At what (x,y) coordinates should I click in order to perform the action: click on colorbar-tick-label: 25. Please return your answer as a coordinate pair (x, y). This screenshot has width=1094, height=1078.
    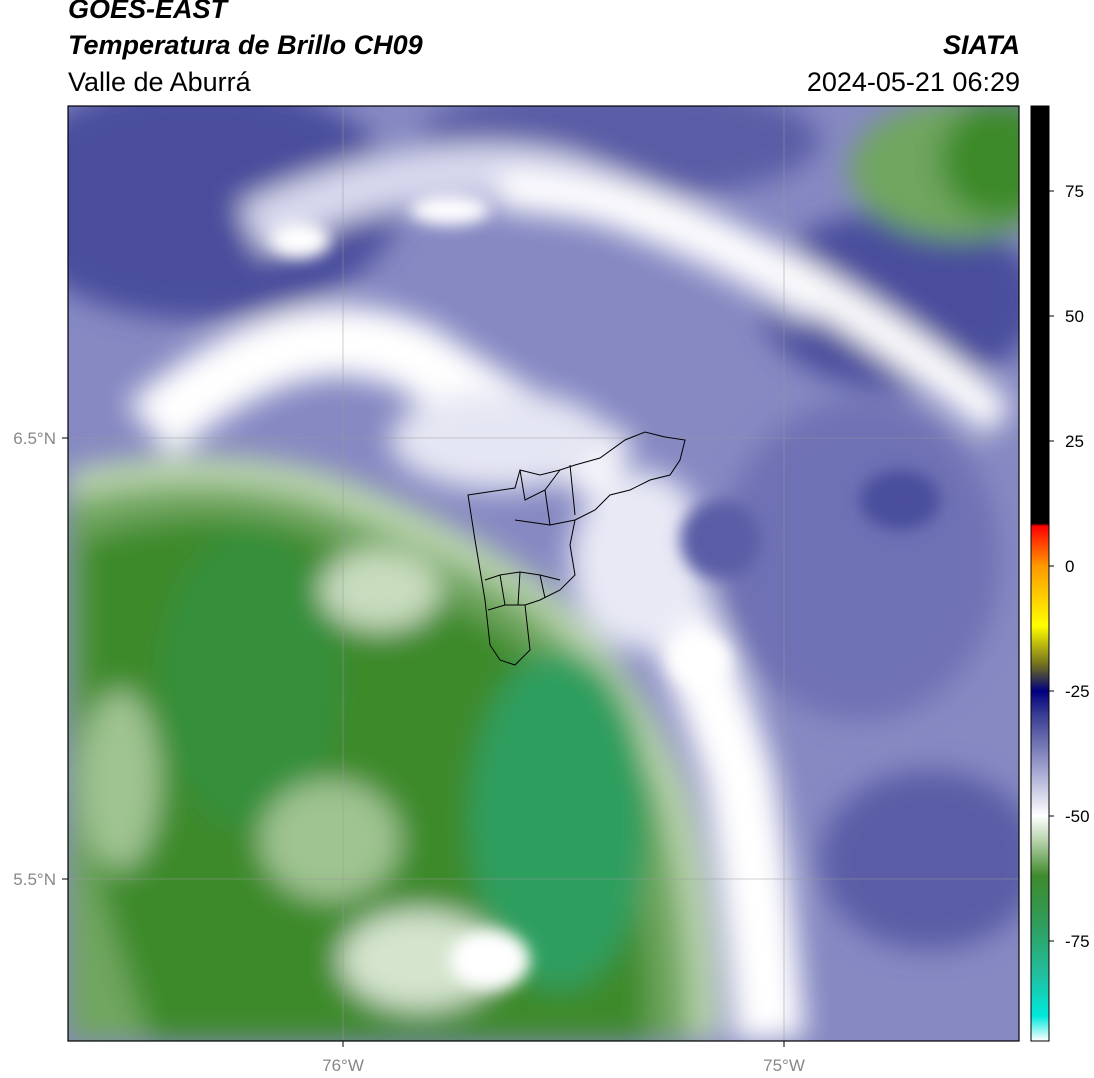
    Looking at the image, I should click on (1074, 441).